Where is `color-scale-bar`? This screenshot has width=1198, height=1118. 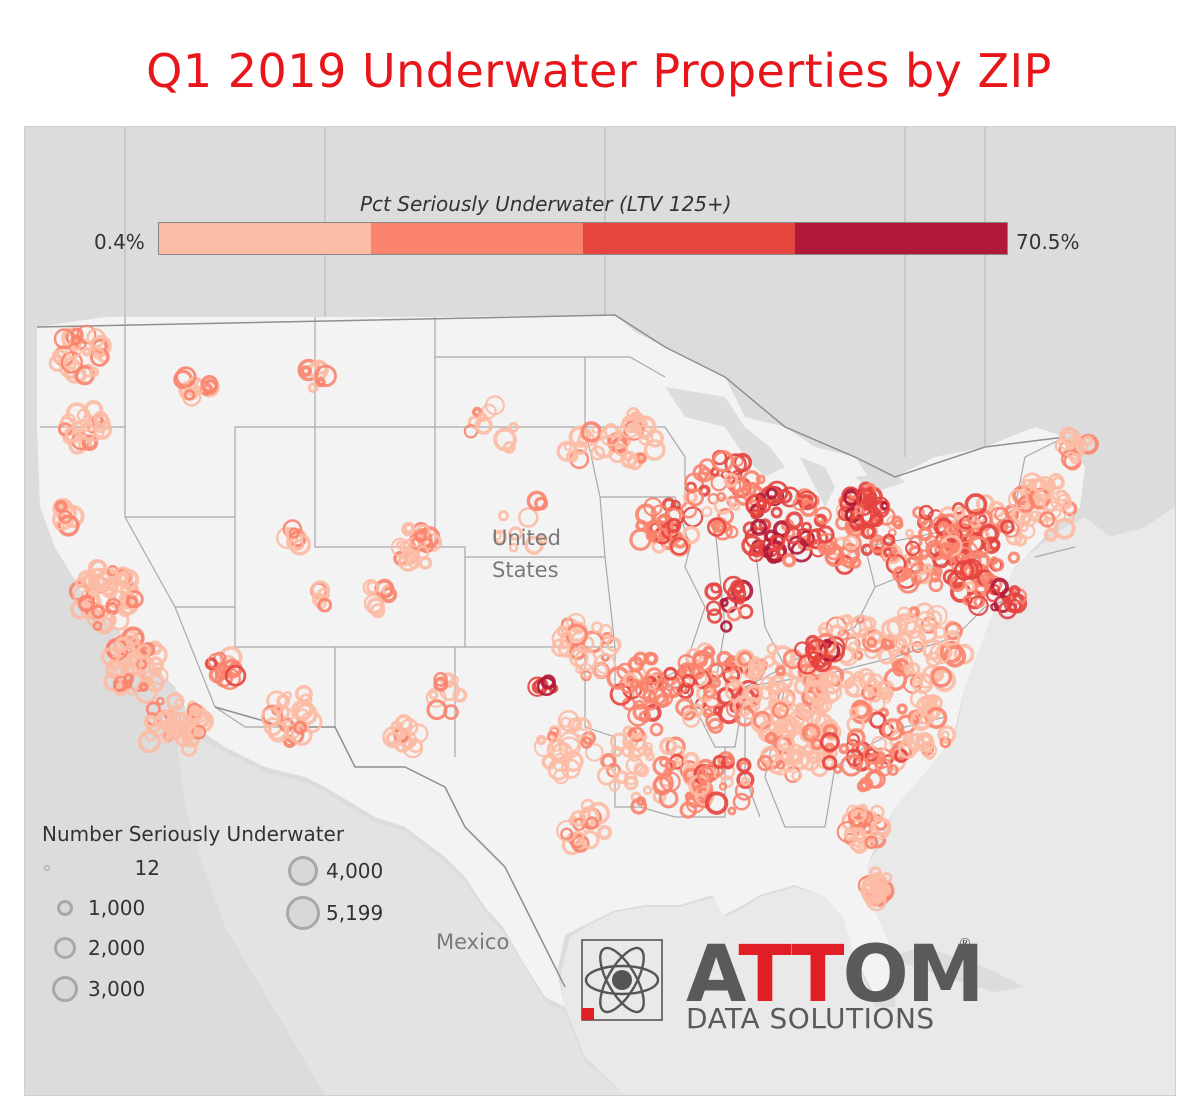
color-scale-bar is located at coordinates (583, 238).